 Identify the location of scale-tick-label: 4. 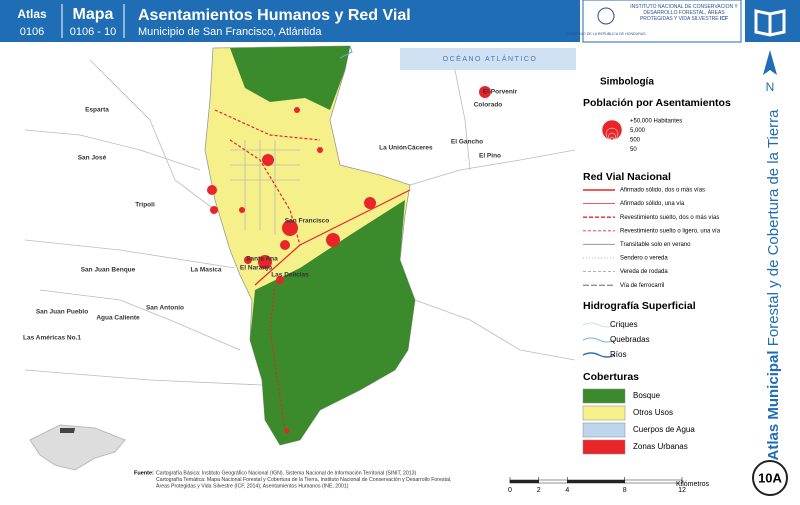
(567, 490).